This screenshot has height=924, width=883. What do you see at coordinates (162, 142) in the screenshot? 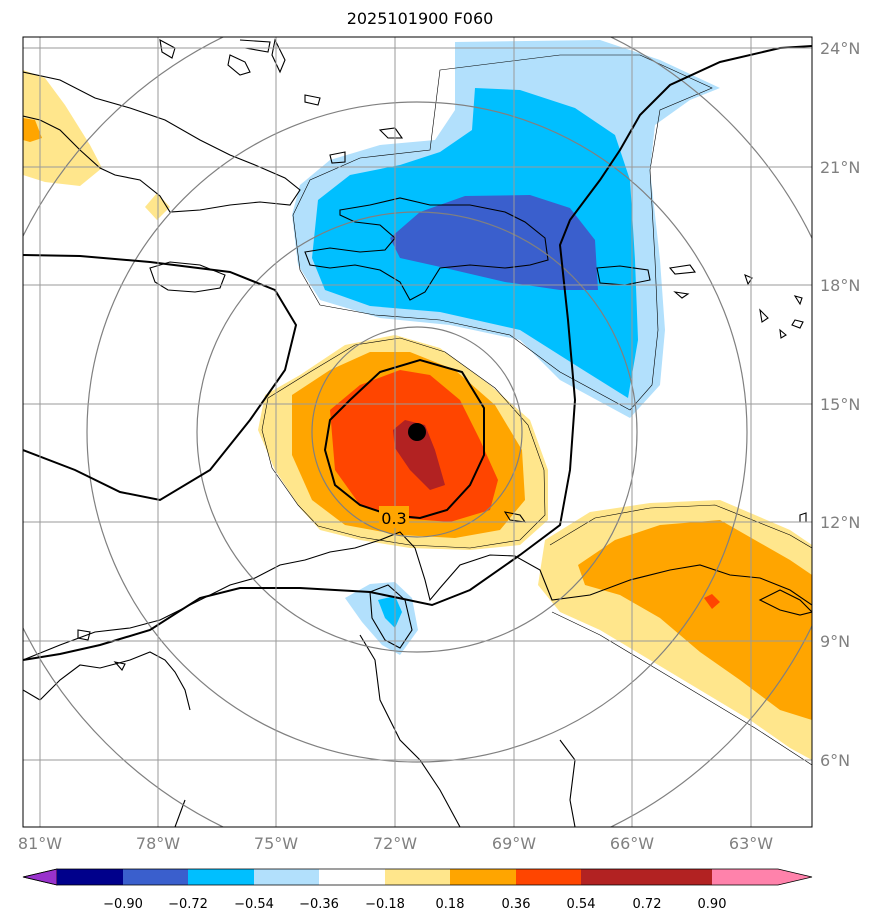
I see `coast-cuba` at bounding box center [162, 142].